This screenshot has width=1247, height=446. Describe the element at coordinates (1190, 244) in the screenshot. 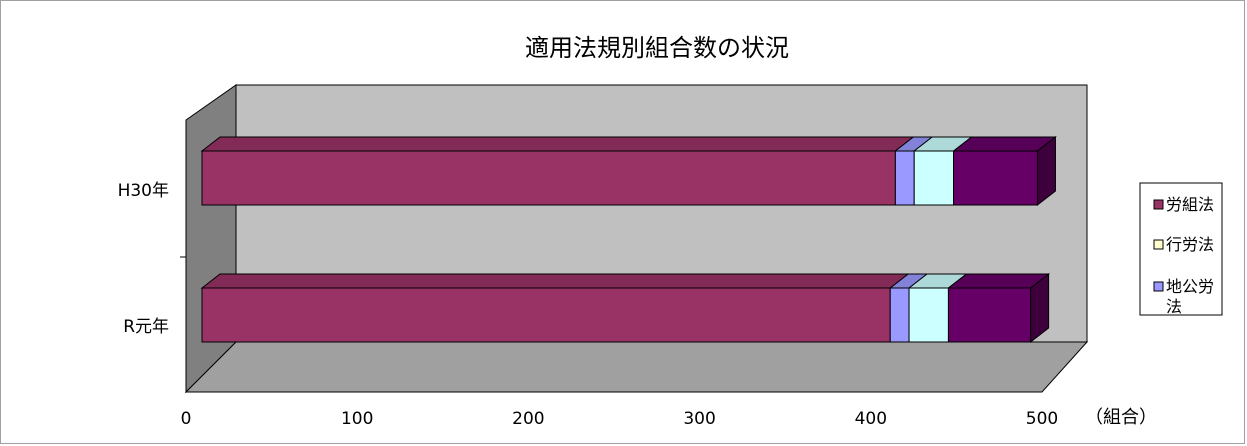

I see `legend-label-1: 行労法` at that location.